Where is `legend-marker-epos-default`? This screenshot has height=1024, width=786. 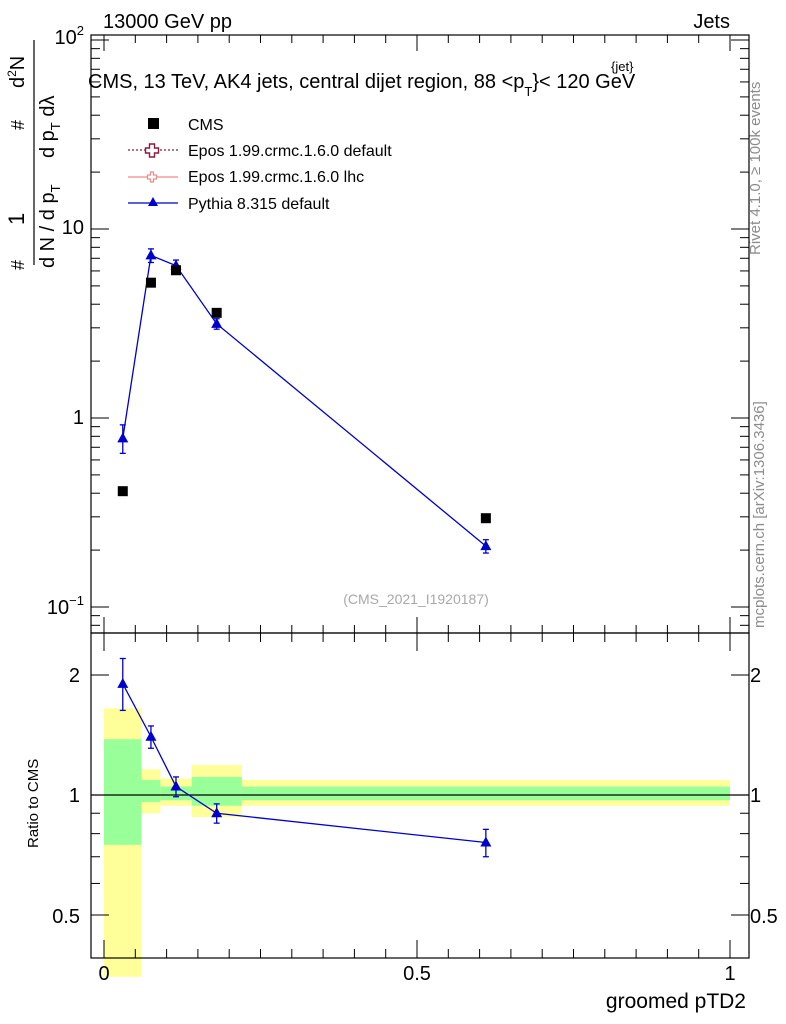
legend-marker-epos-default is located at coordinates (152, 150).